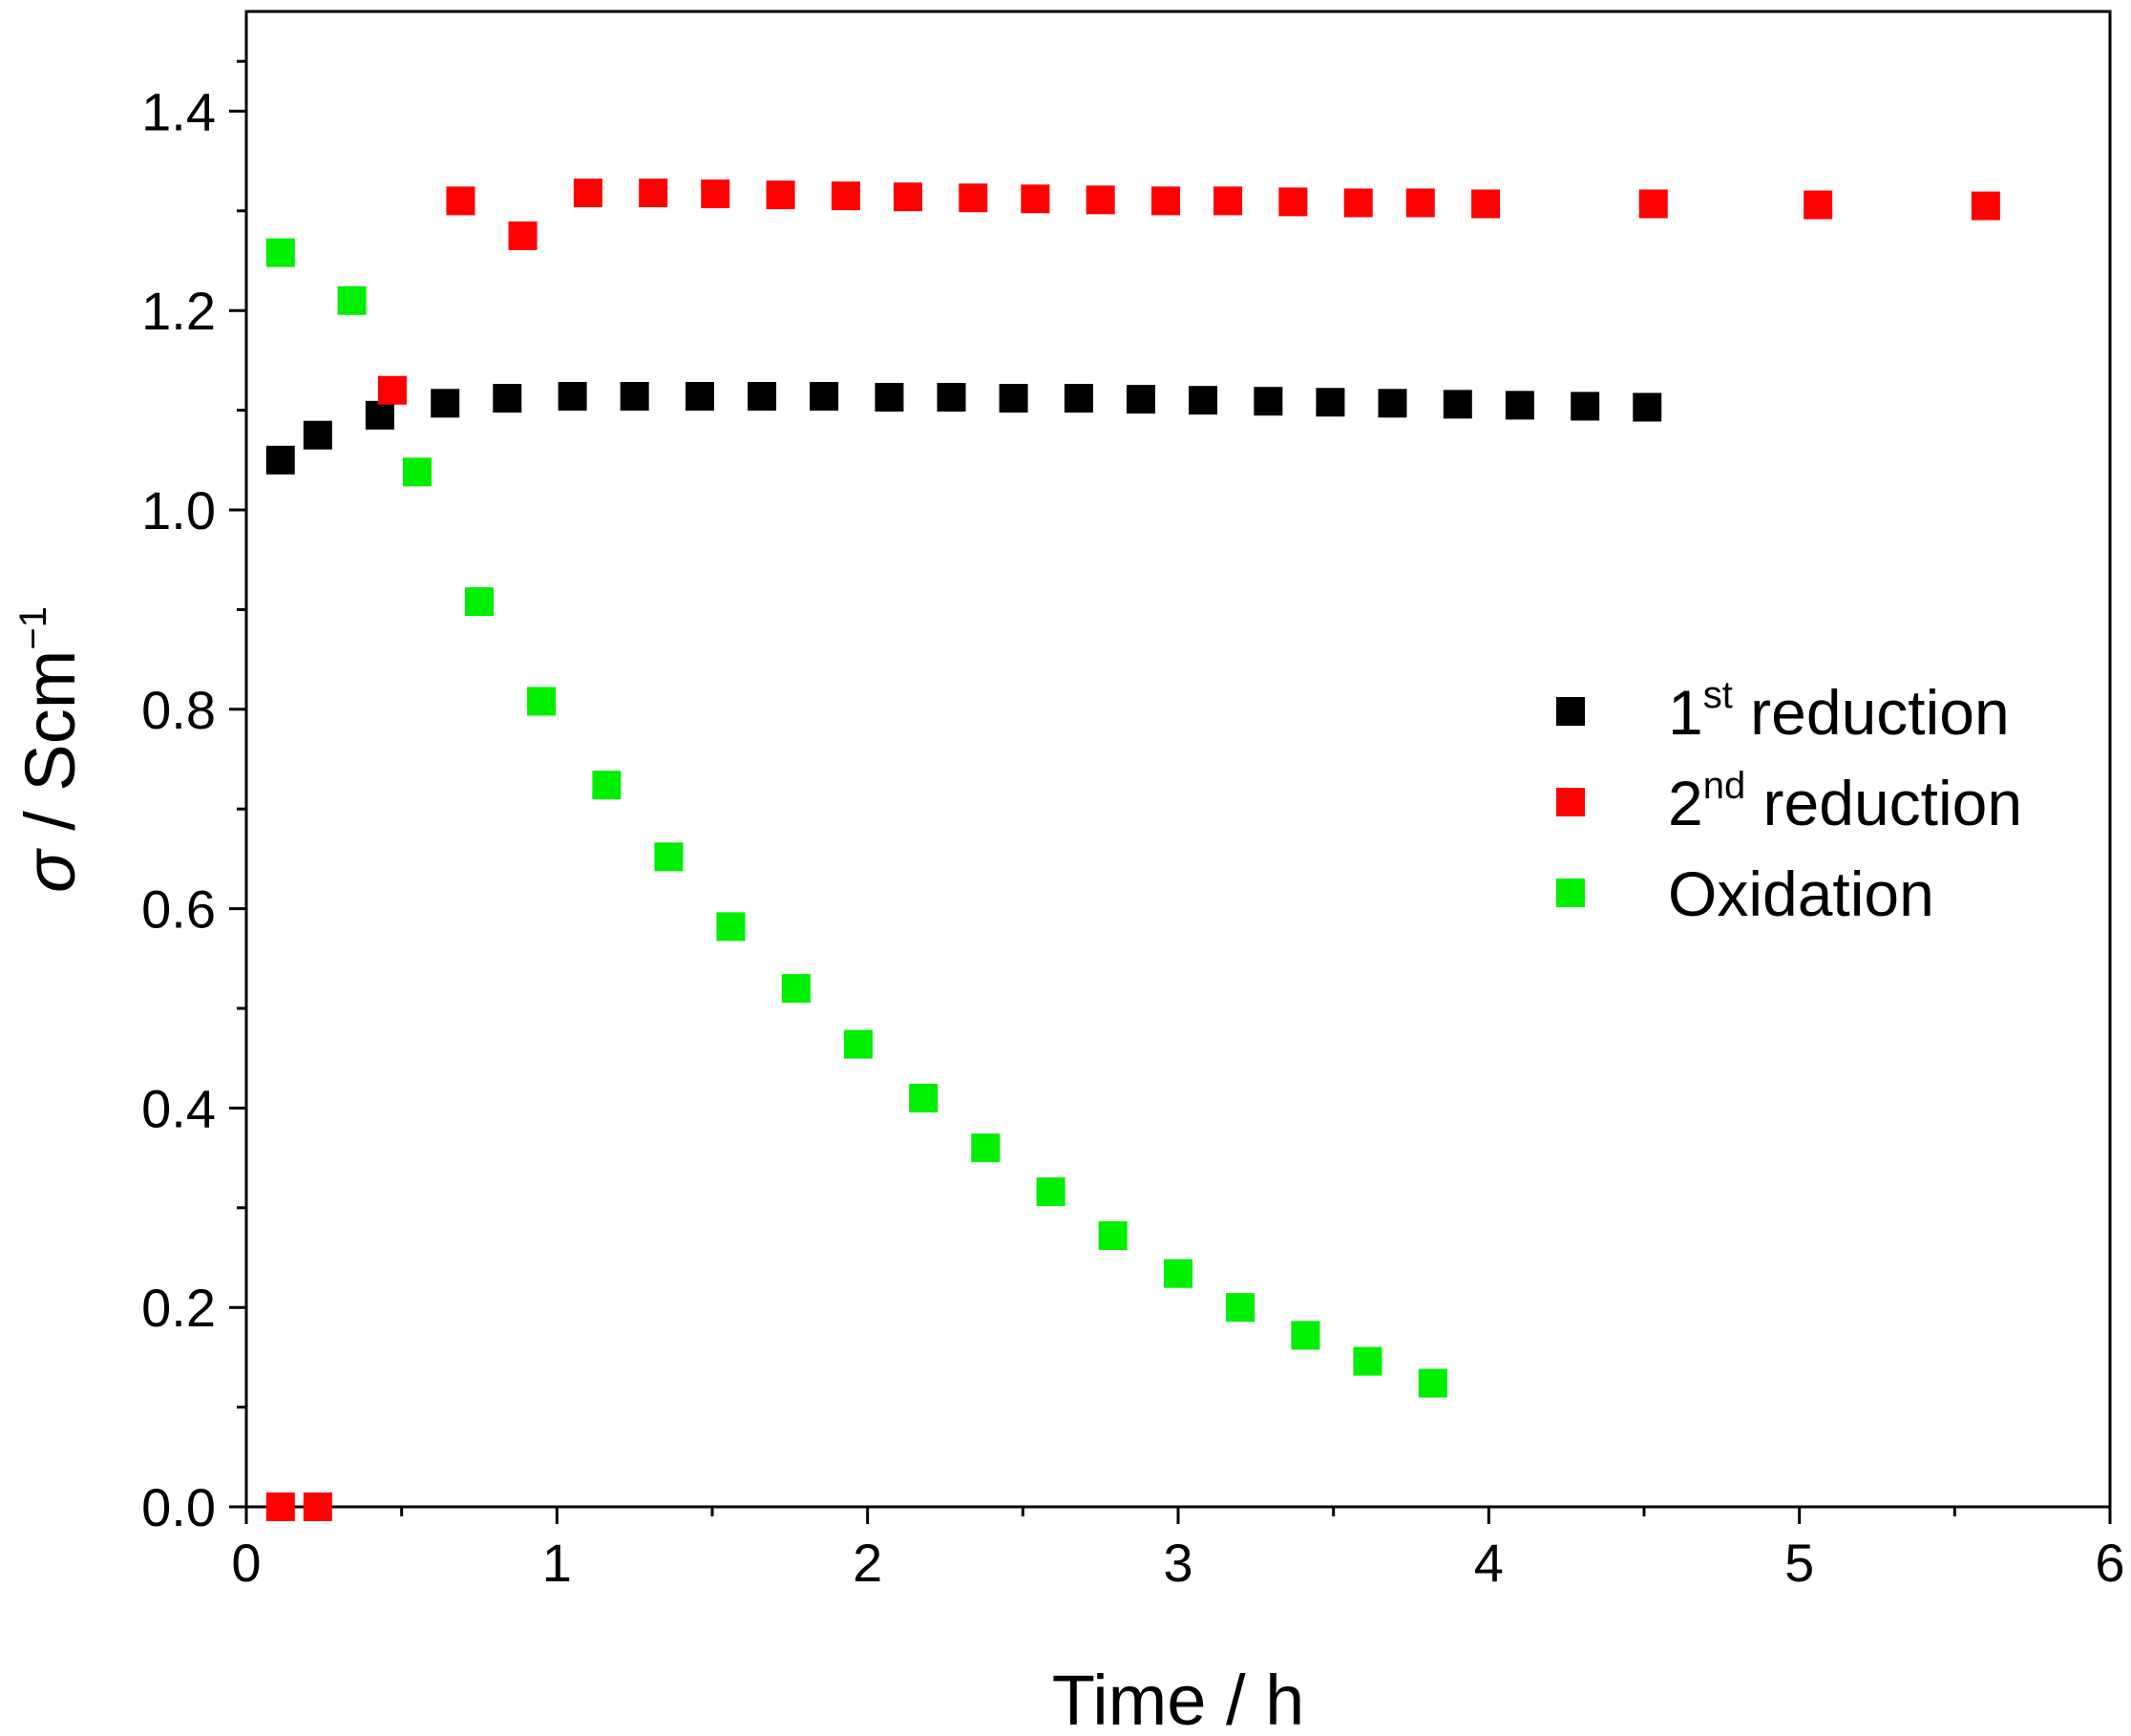 The image size is (2131, 1736). I want to click on legend: 1st reduction 2nd reduction Oxidation, so click(1789, 801).